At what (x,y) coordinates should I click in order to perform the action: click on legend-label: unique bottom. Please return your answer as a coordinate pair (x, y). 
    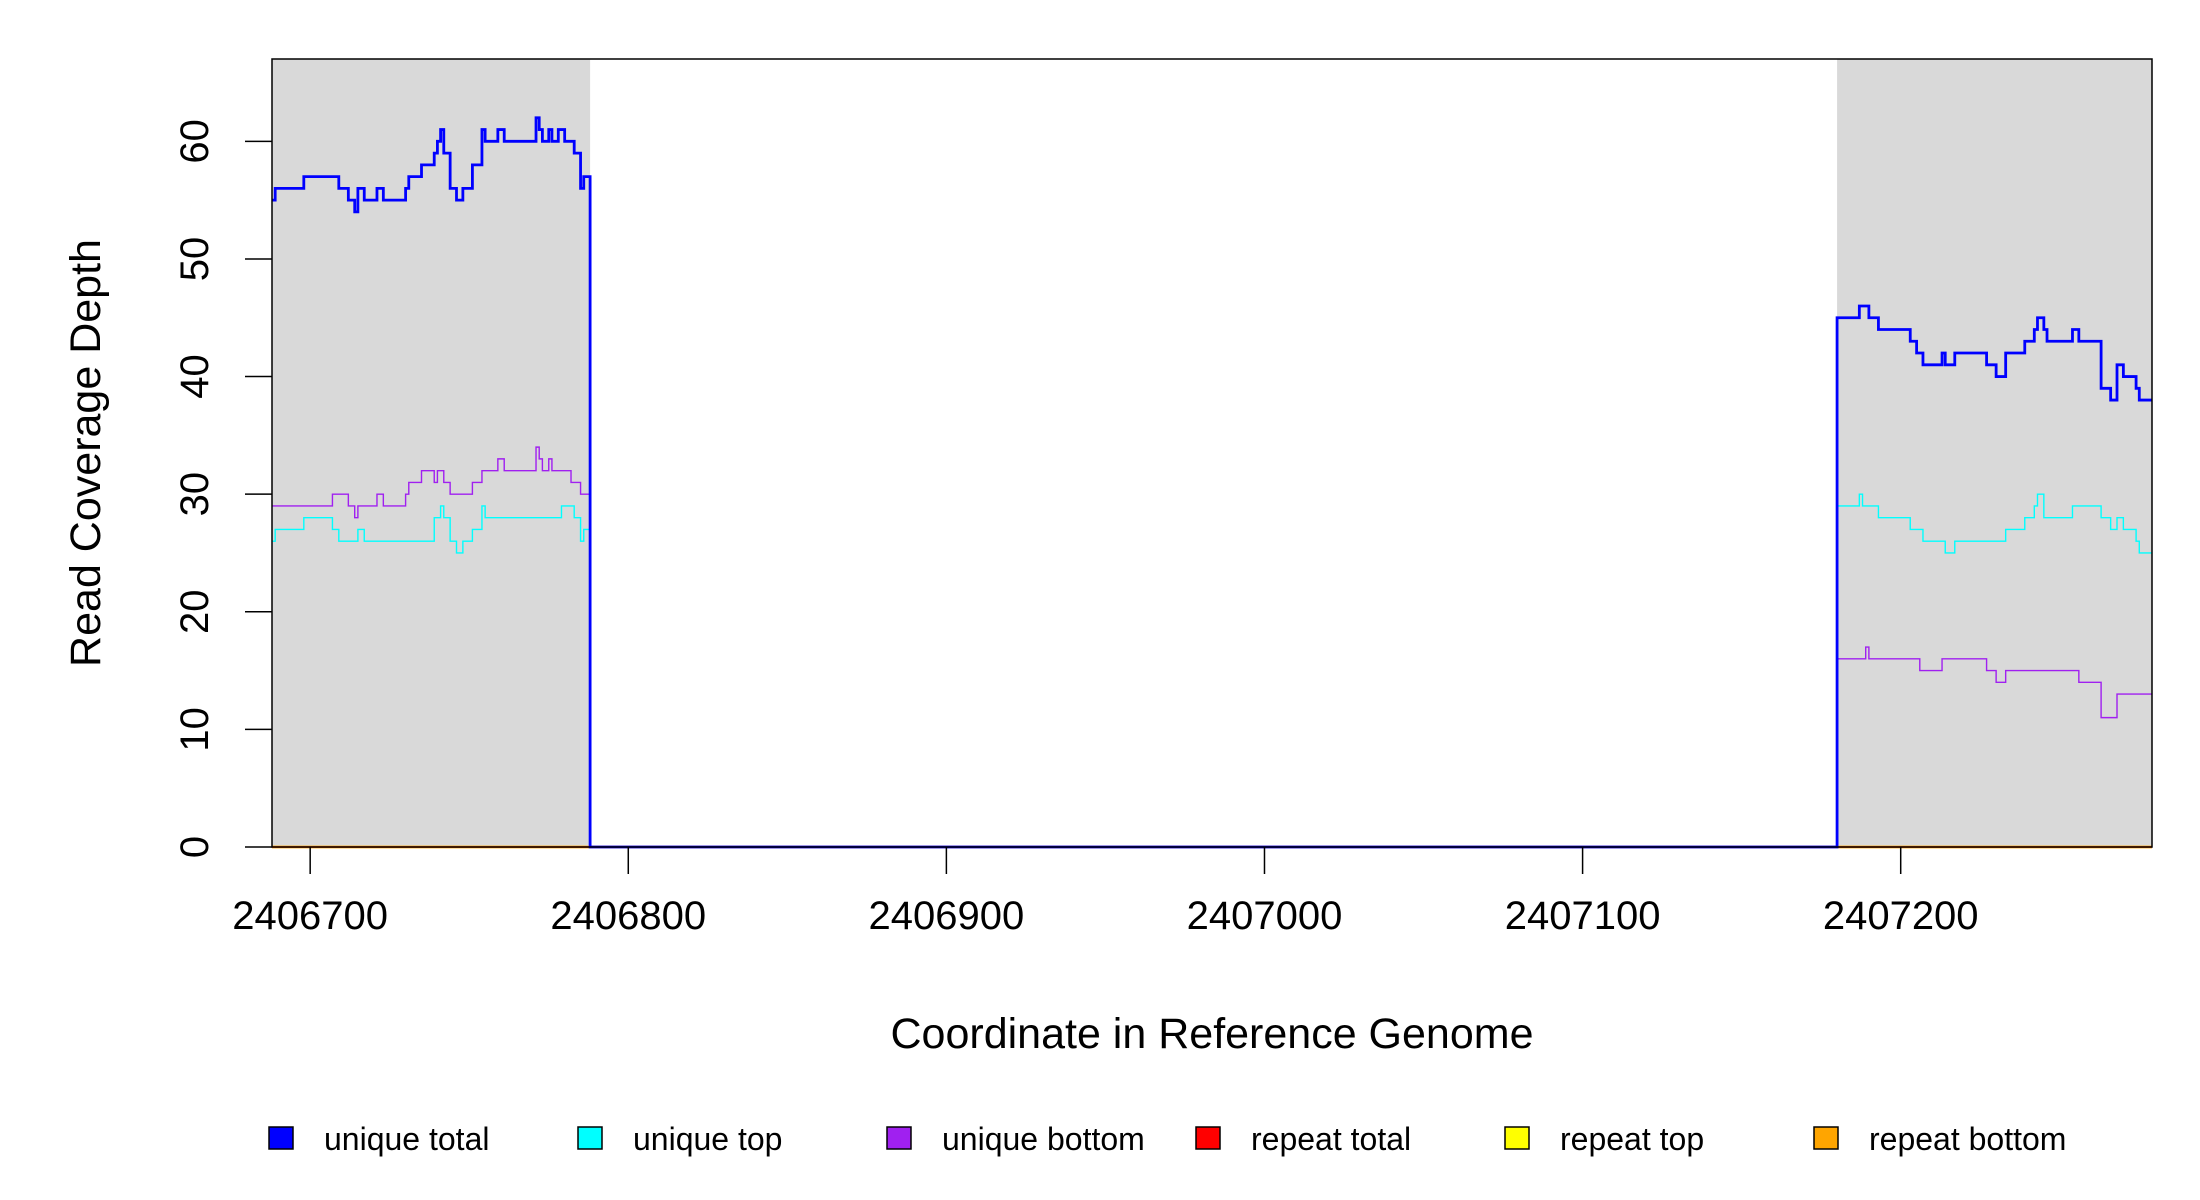
    Looking at the image, I should click on (1043, 1139).